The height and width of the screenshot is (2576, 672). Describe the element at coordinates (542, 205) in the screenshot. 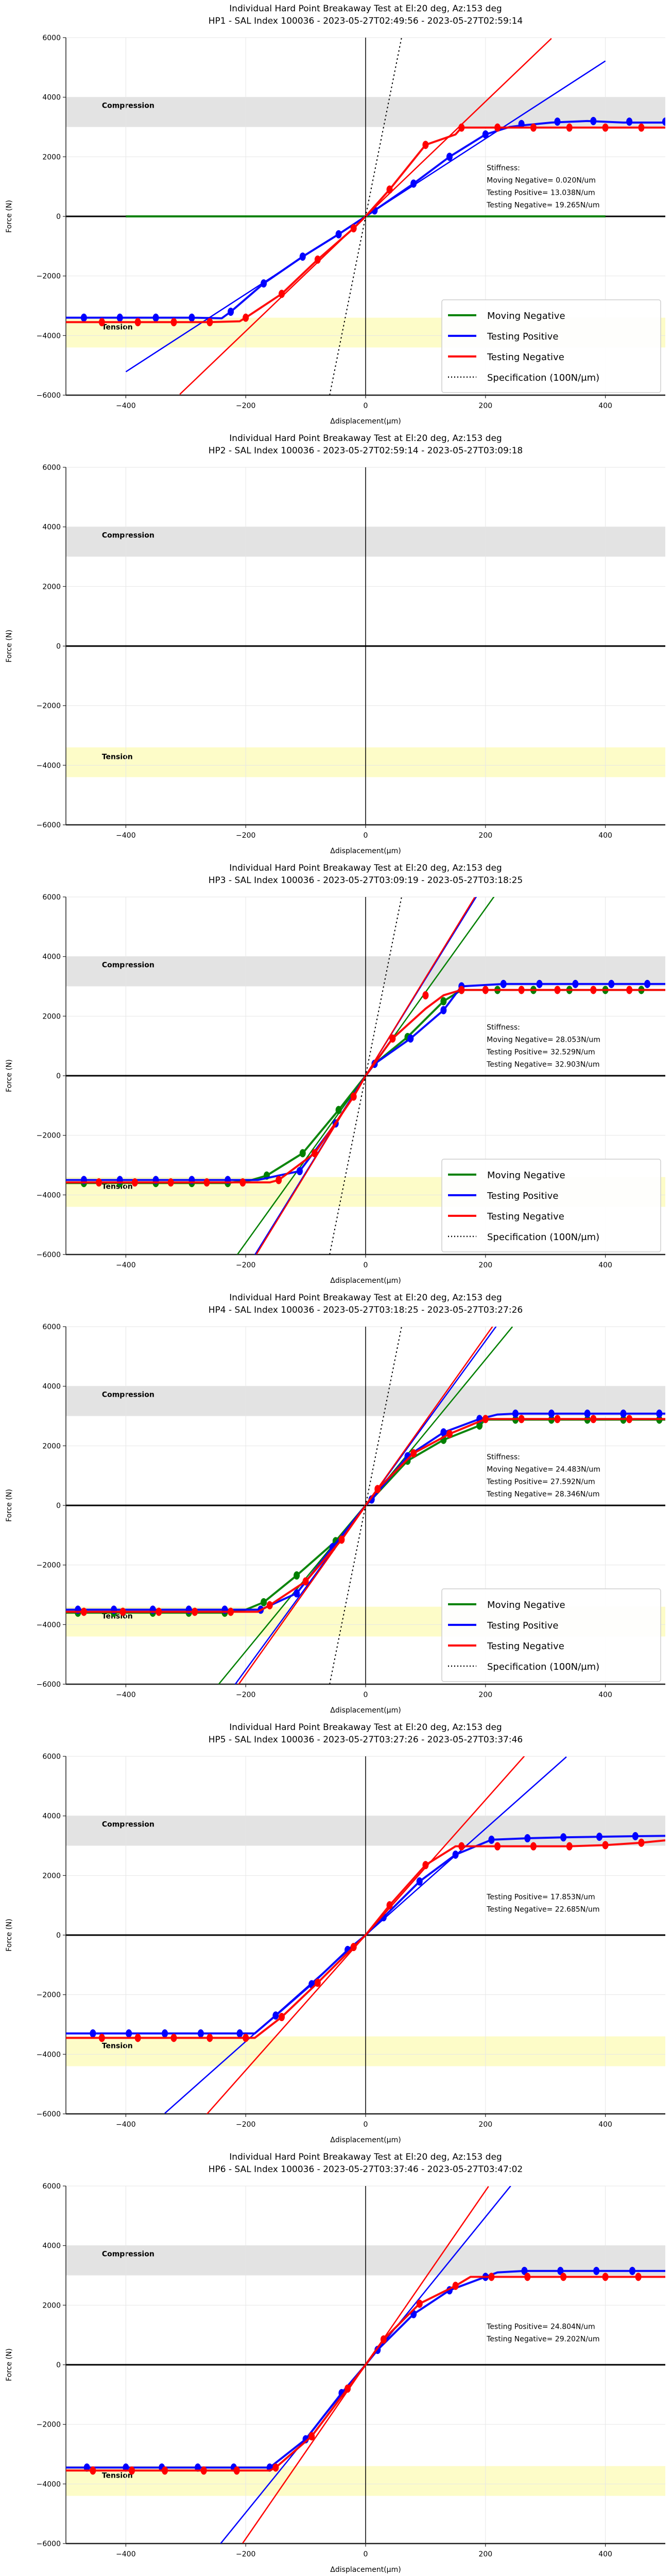

I see `stiffness-value: Testing Negative= 19.265N/um` at that location.